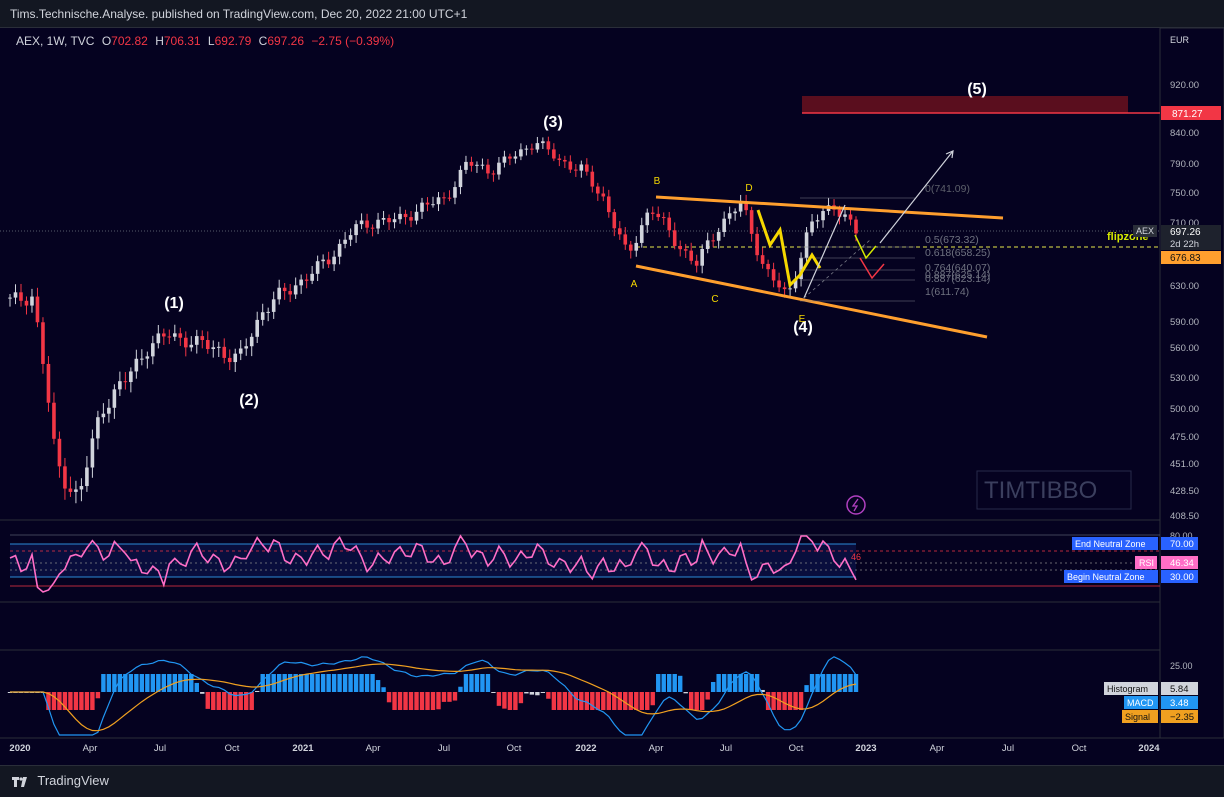 This screenshot has width=1224, height=797. I want to click on lightning-icon, so click(856, 505).